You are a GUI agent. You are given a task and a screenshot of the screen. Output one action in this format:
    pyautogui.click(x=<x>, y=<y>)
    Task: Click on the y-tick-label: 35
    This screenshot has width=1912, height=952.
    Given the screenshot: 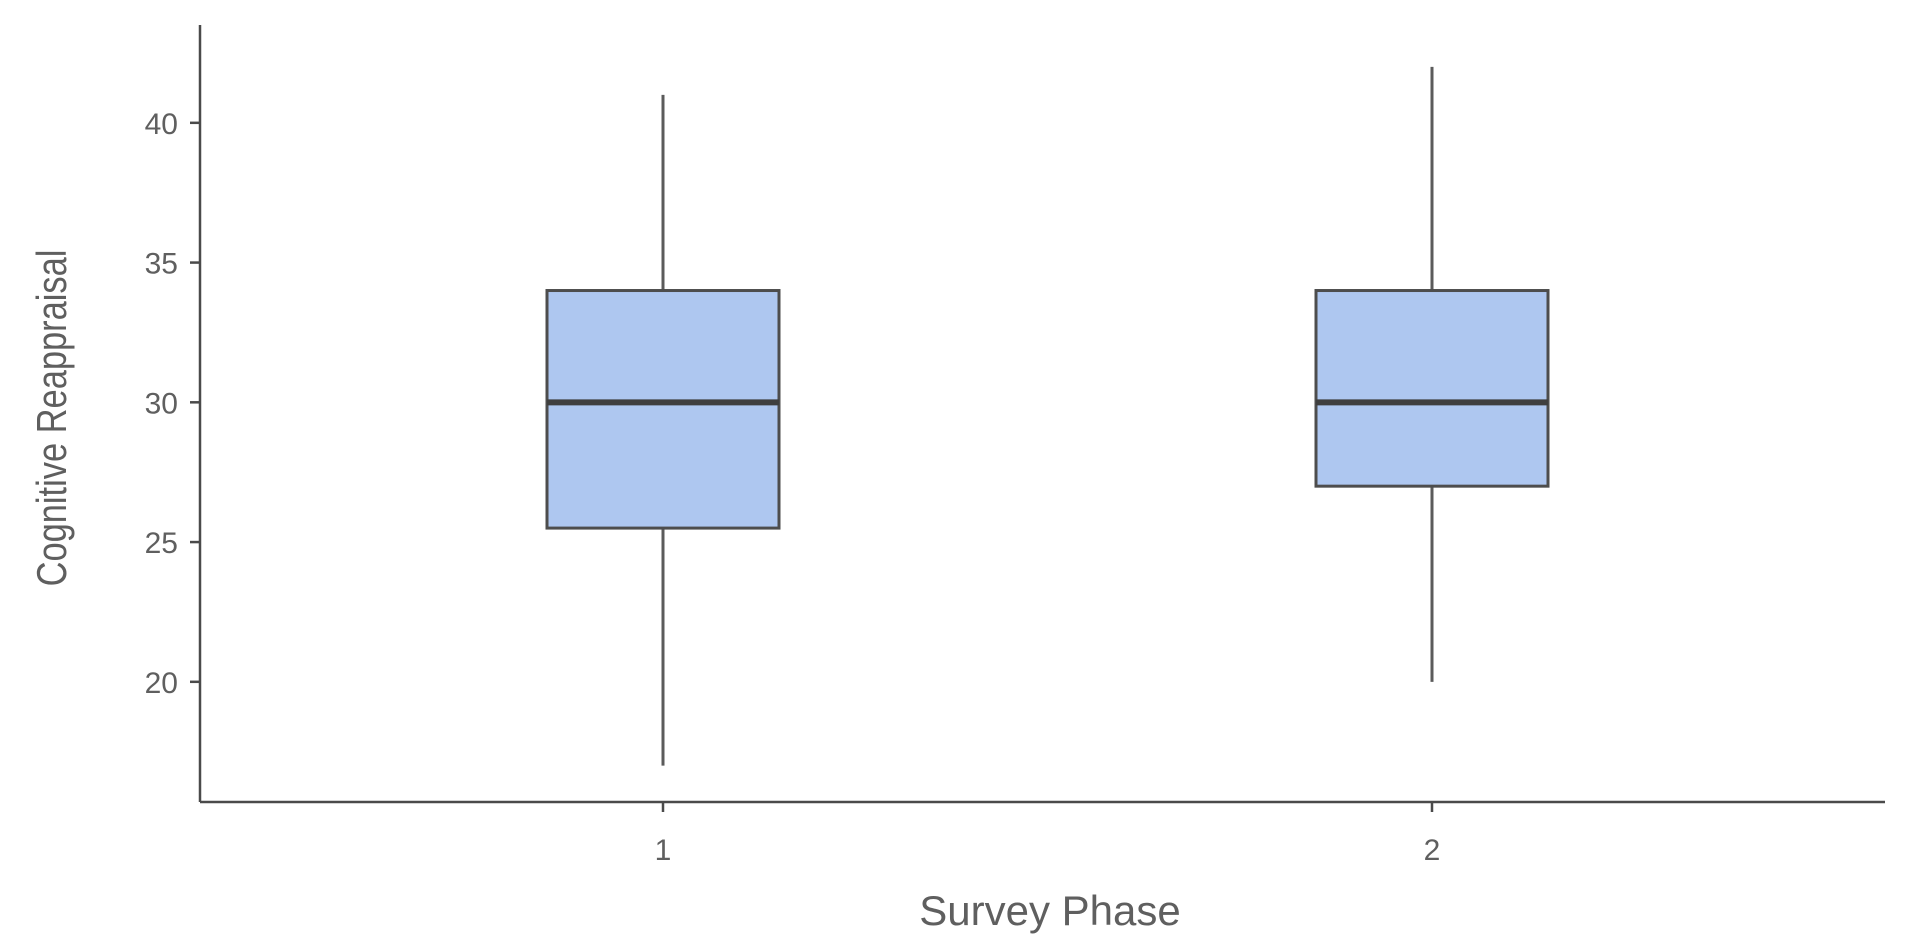 What is the action you would take?
    pyautogui.click(x=161, y=264)
    